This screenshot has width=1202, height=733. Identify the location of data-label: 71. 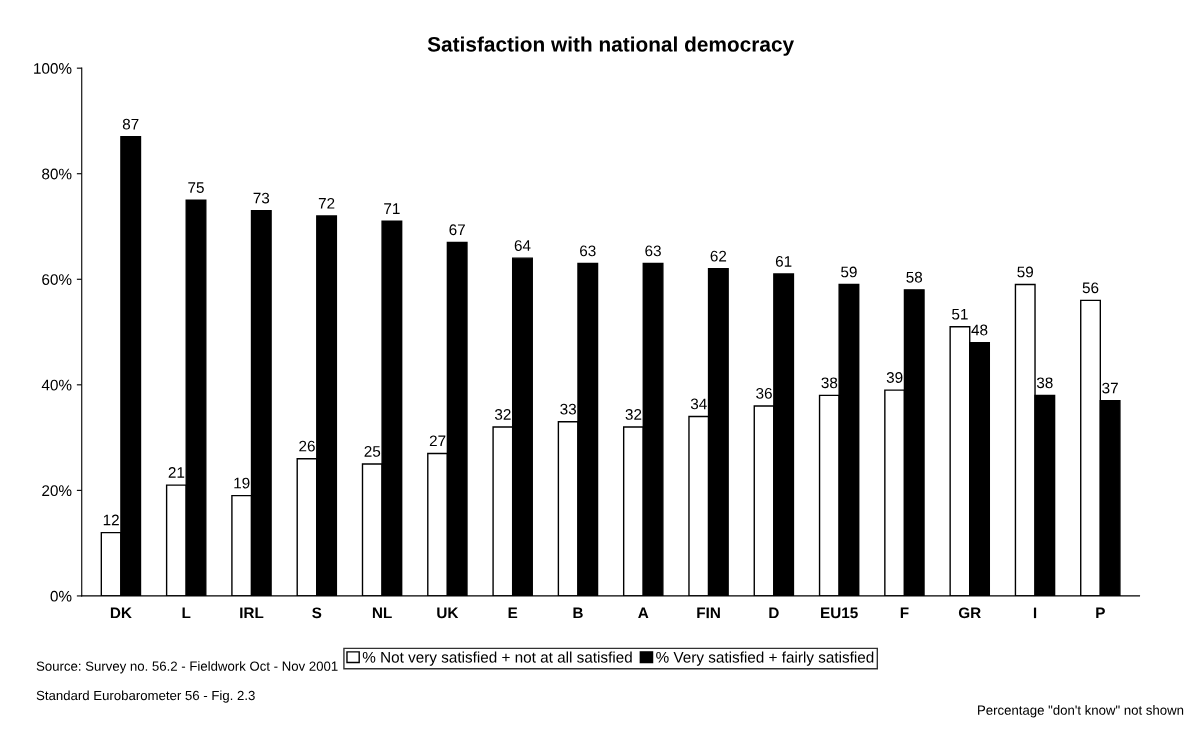
(392, 208).